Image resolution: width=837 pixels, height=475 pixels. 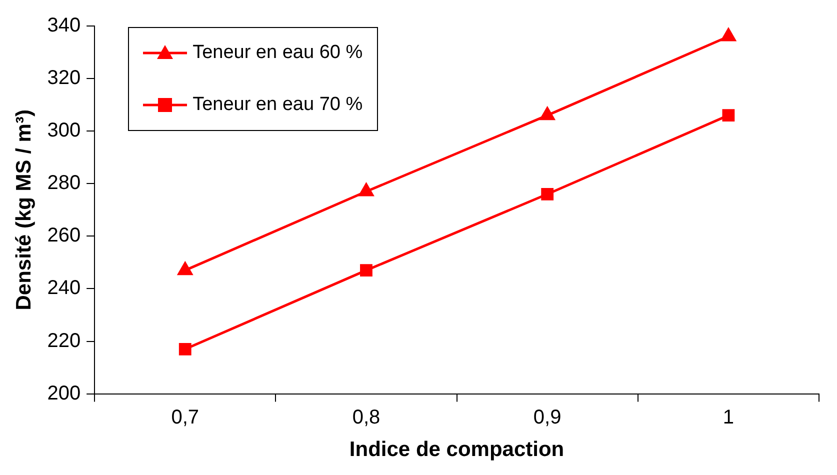 What do you see at coordinates (185, 417) in the screenshot?
I see `x-tick-label: 0,7` at bounding box center [185, 417].